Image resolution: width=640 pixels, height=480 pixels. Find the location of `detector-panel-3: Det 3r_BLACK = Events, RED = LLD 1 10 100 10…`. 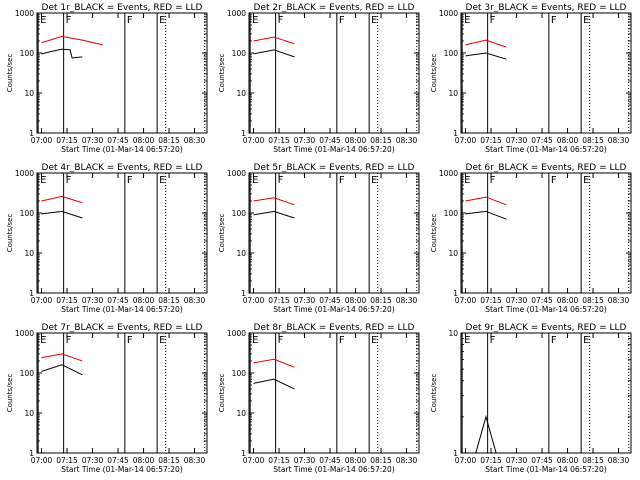

detector-panel-3: Det 3r_BLACK = Events, RED = LLD 1 10 100 10… is located at coordinates (531, 78).